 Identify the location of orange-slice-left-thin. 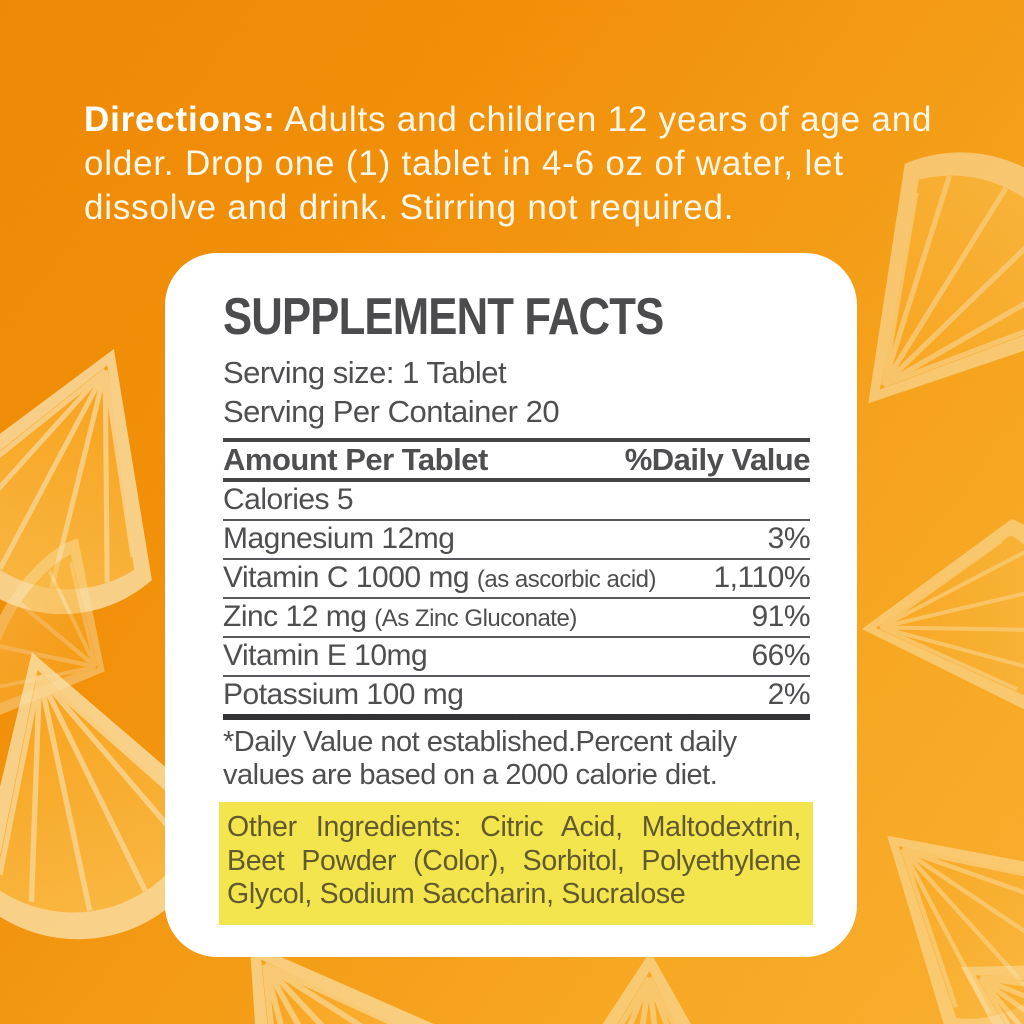
(78, 644).